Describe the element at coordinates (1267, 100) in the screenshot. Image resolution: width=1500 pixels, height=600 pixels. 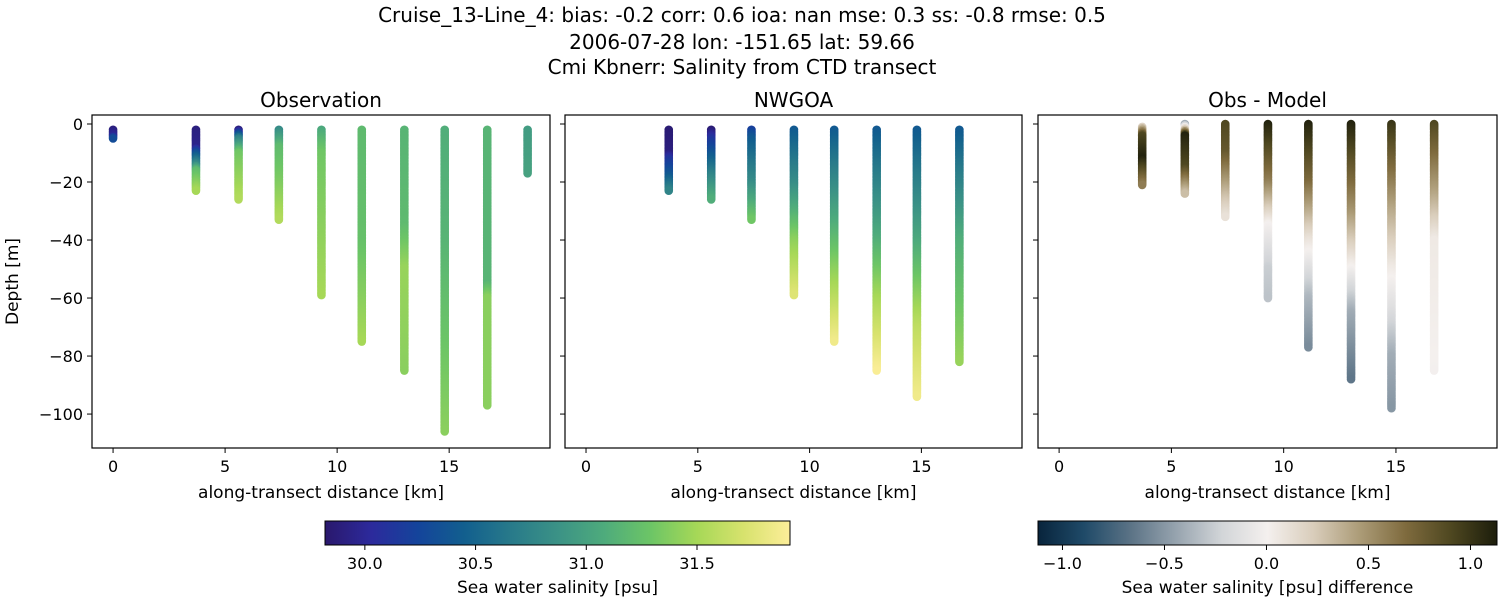
I see `panel-title: Obs - Model` at that location.